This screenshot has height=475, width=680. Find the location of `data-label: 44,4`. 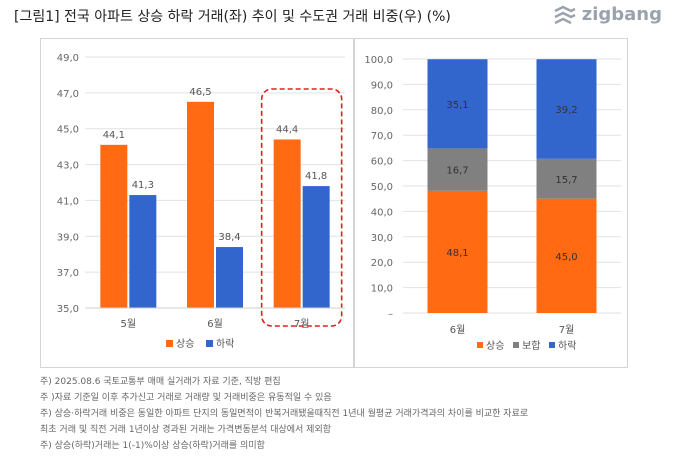

data-label: 44,4 is located at coordinates (287, 129).